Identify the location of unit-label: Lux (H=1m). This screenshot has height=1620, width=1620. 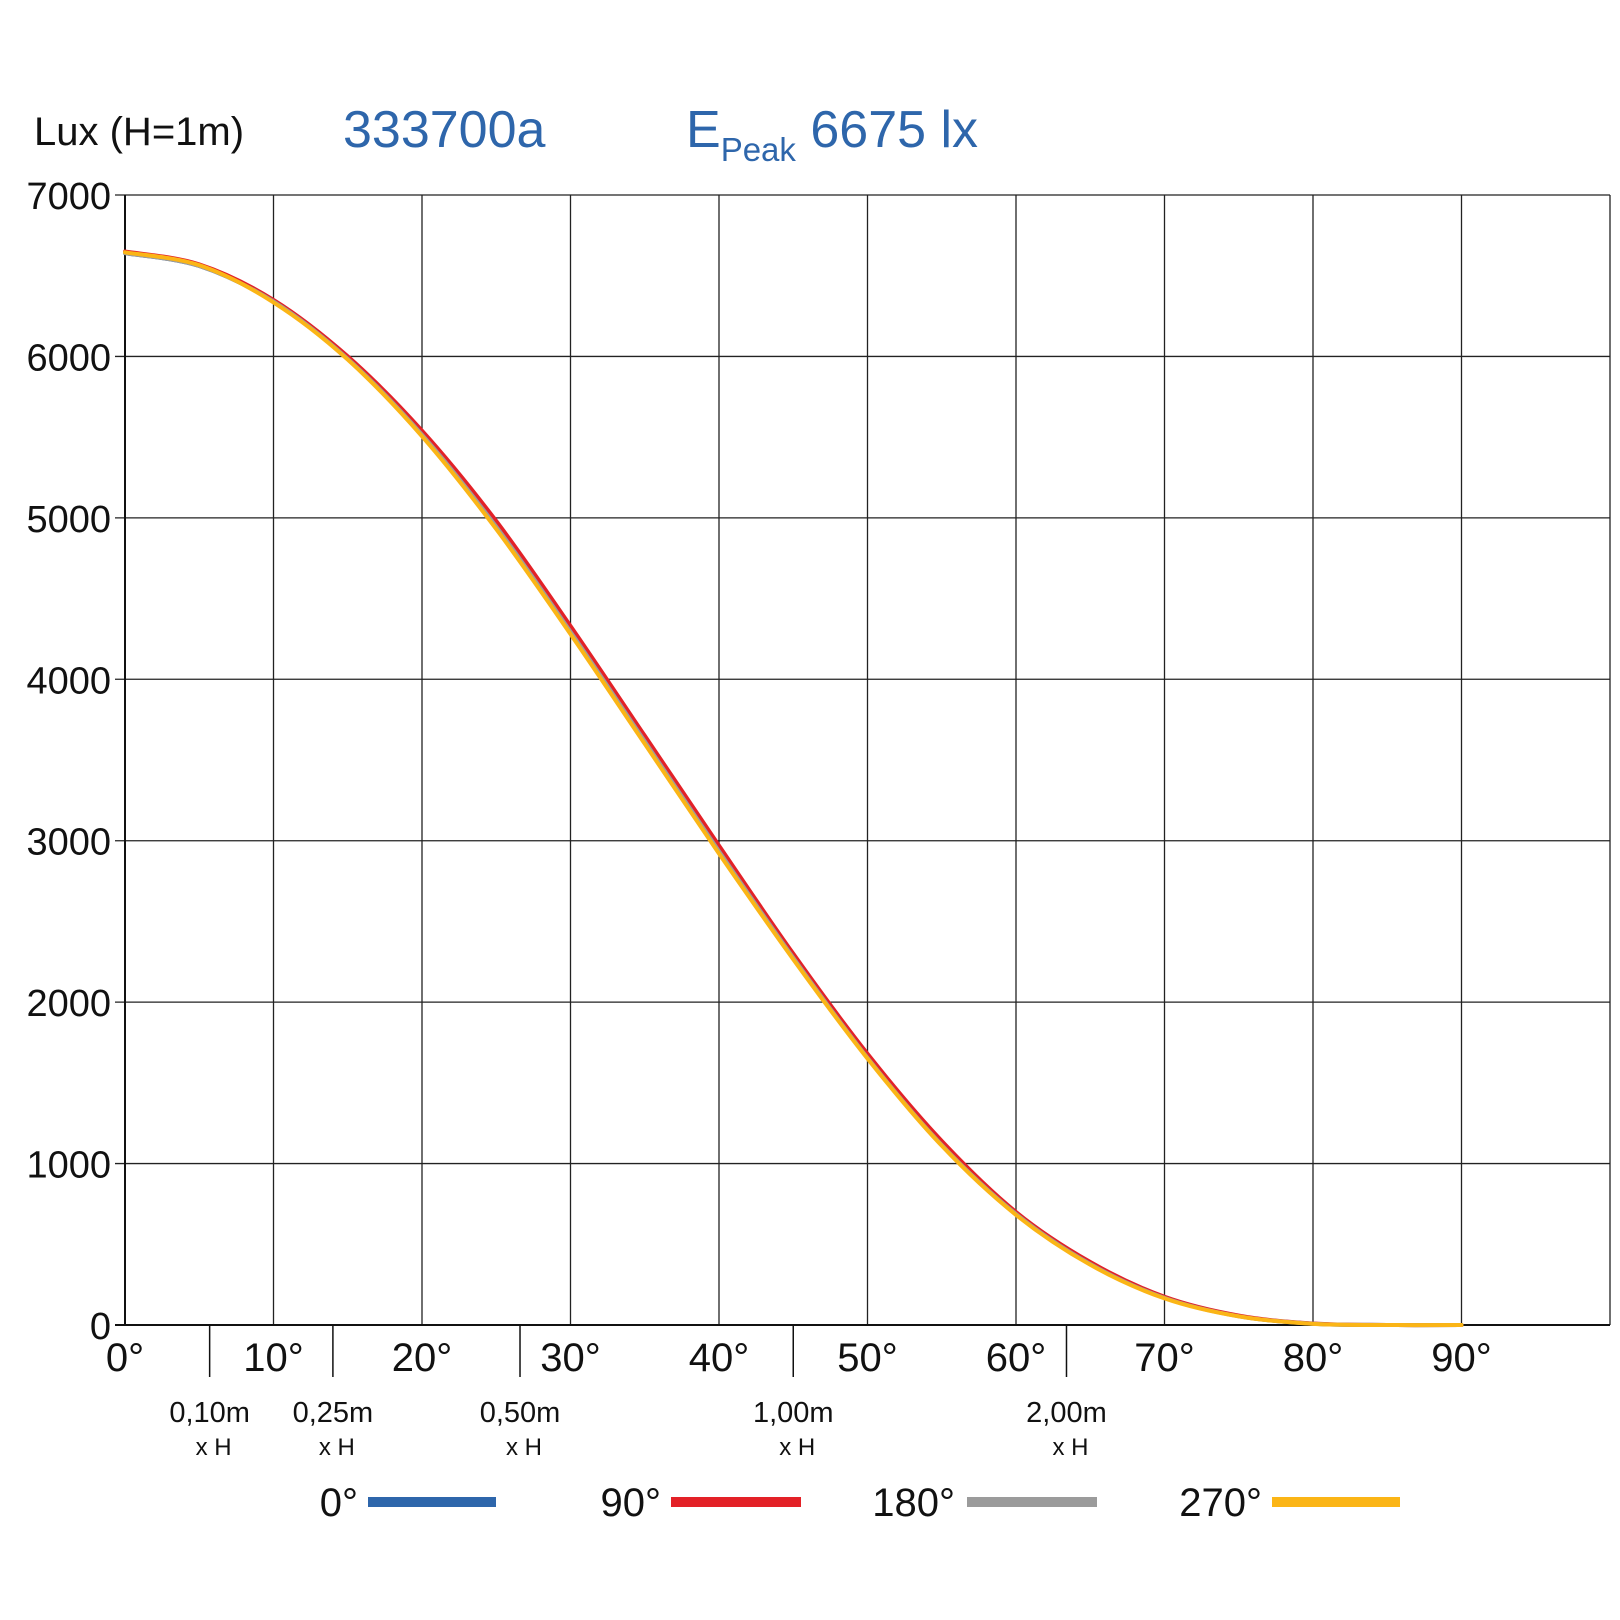
(139, 132).